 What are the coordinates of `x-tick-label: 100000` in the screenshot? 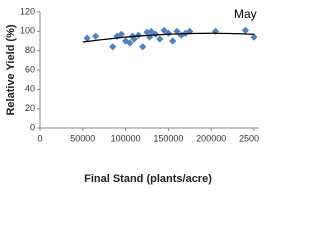 It's located at (126, 138).